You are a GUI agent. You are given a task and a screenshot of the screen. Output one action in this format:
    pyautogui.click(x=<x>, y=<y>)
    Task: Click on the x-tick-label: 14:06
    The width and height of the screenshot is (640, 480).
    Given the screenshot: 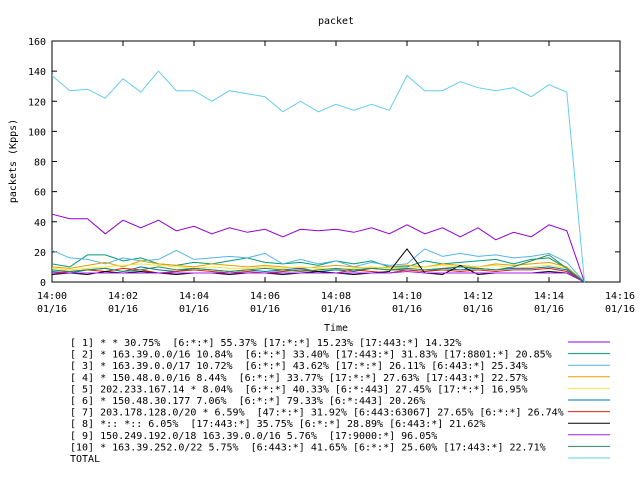 What is the action you would take?
    pyautogui.click(x=265, y=296)
    